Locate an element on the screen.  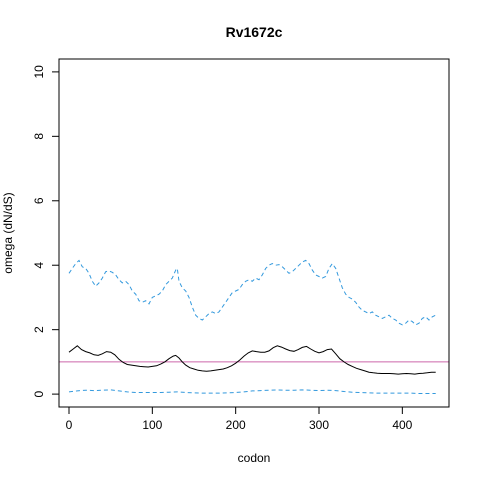
x-axis: 0 100 200 300 400 is located at coordinates (239, 419).